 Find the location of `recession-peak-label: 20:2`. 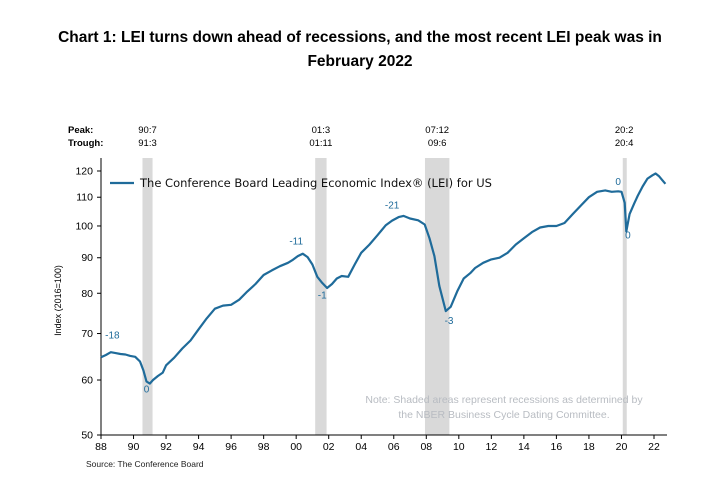

recession-peak-label: 20:2 is located at coordinates (624, 130).